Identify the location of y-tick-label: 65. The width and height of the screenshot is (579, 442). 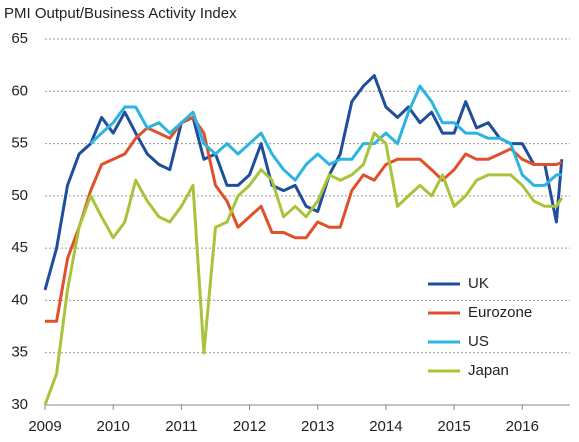
(19, 38).